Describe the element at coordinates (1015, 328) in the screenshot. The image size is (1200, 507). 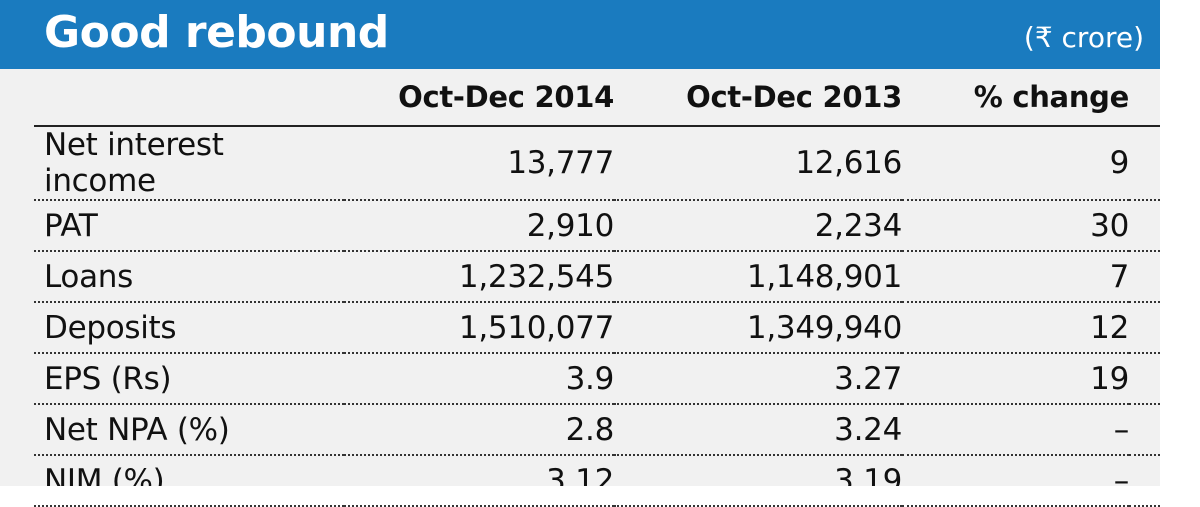
I see `cell-pct-change: 12` at that location.